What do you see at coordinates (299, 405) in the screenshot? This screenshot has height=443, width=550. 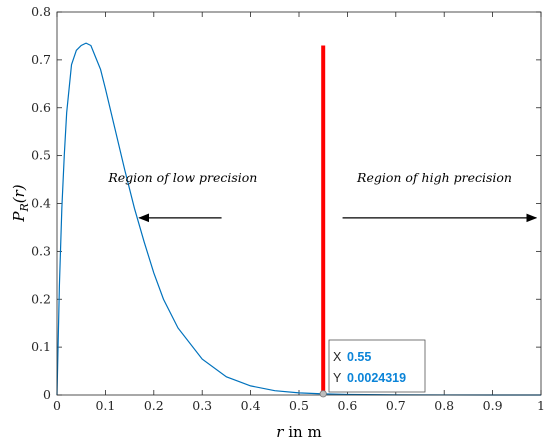 I see `x-tick-label: 0.5` at bounding box center [299, 405].